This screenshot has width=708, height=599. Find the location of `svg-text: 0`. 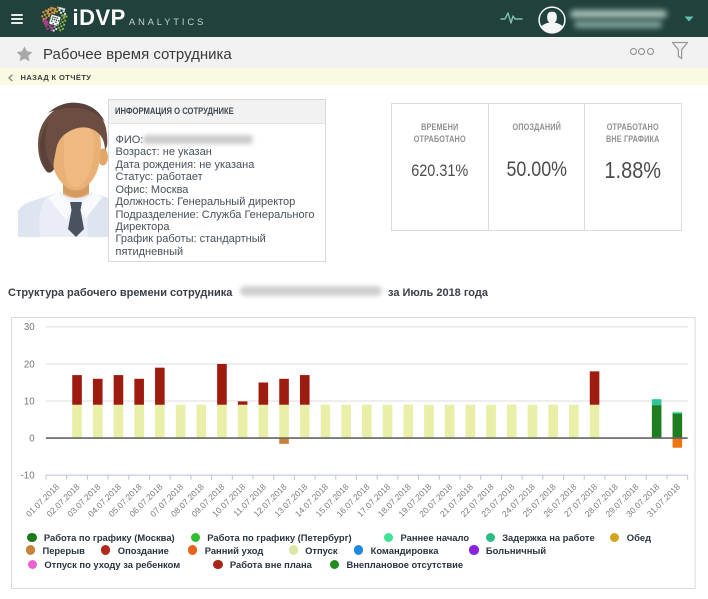

svg-text: 0 is located at coordinates (33, 438).